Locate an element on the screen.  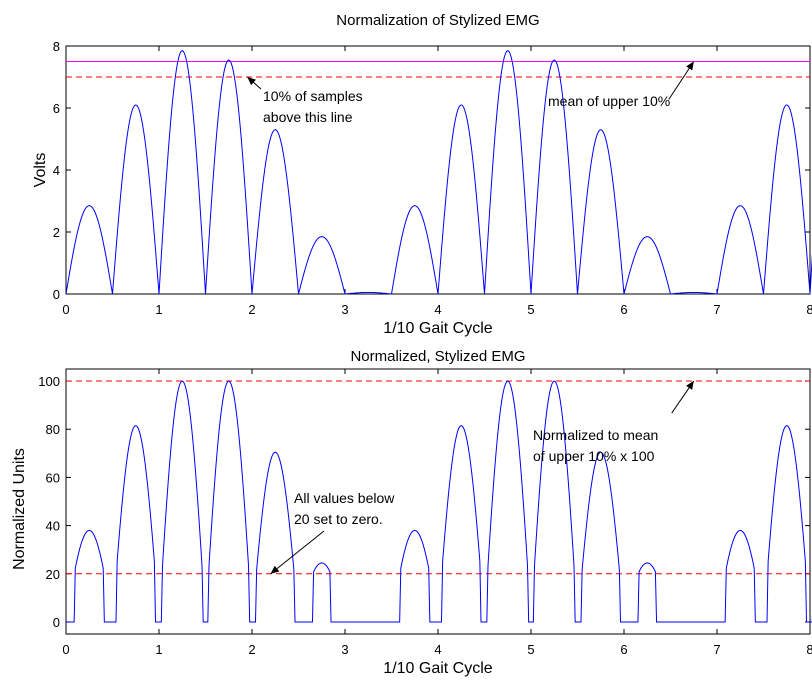
y-axis-label: Volts is located at coordinates (40, 170).